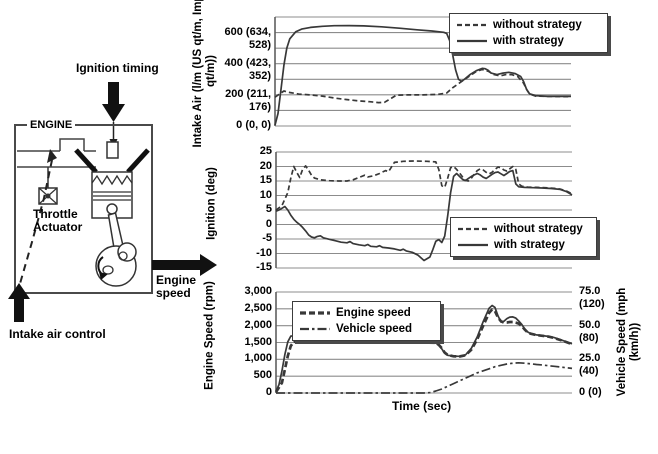  What do you see at coordinates (112, 214) in the screenshot?
I see `piston-assembly-icon` at bounding box center [112, 214].